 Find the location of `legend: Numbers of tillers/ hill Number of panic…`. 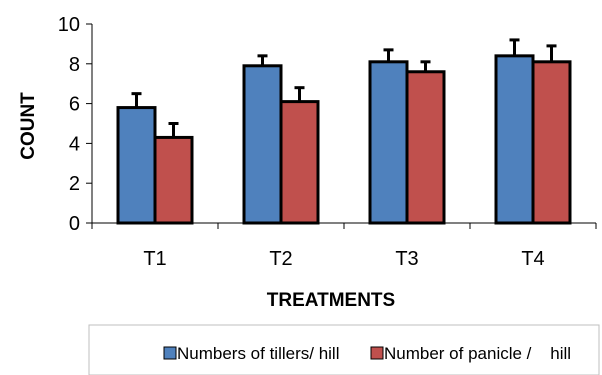

legend: Numbers of tillers/ hill Number of panic… is located at coordinates (344, 349).